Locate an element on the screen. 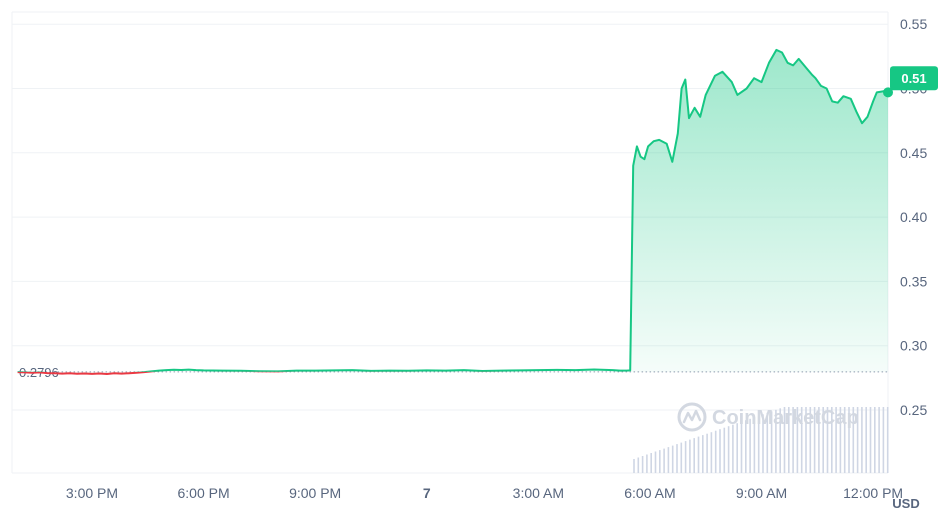 The height and width of the screenshot is (527, 945). x-tick-label: 3:00 PM is located at coordinates (92, 493).